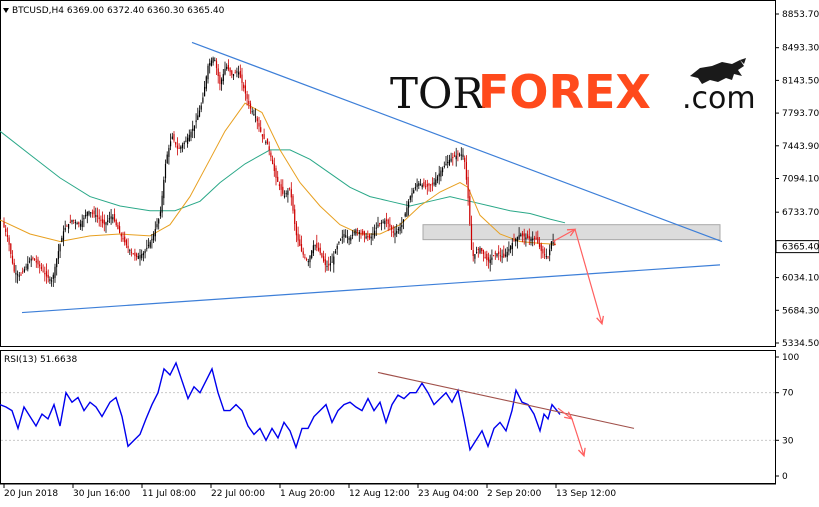 The width and height of the screenshot is (819, 507). What do you see at coordinates (40, 360) in the screenshot?
I see `rsi-header: RSI(13) 51.6638` at bounding box center [40, 360].